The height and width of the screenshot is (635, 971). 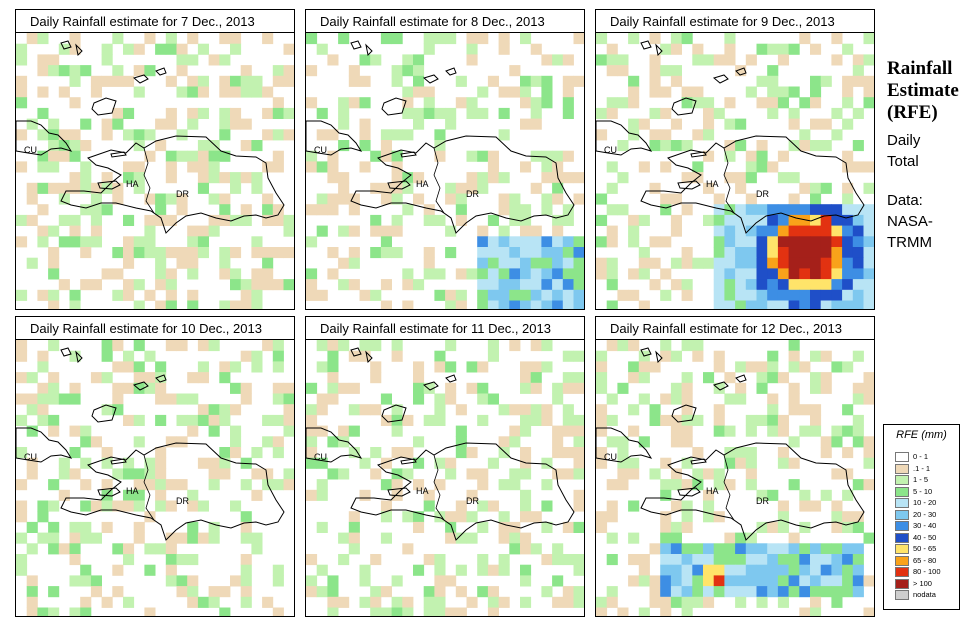 What do you see at coordinates (155, 21) in the screenshot?
I see `panel-title: Daily Rainfall estimate for 7 Dec., 2013` at bounding box center [155, 21].